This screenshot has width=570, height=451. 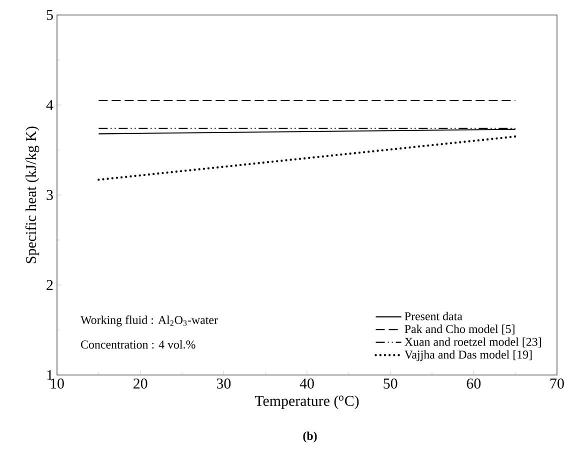 What do you see at coordinates (50, 105) in the screenshot?
I see `y-tick-label: 4` at bounding box center [50, 105].